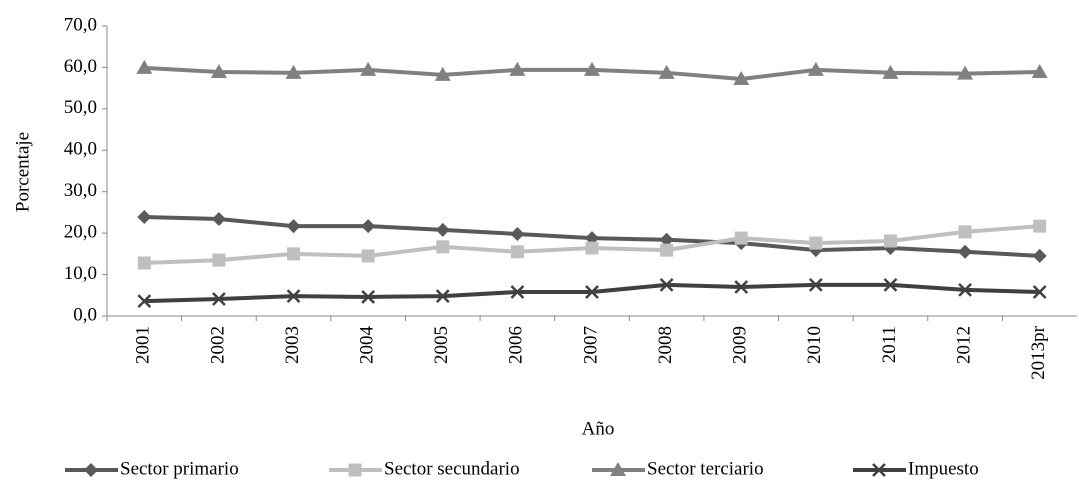 The height and width of the screenshot is (487, 1079). I want to click on x-tick-label: 2013pr, so click(1038, 352).